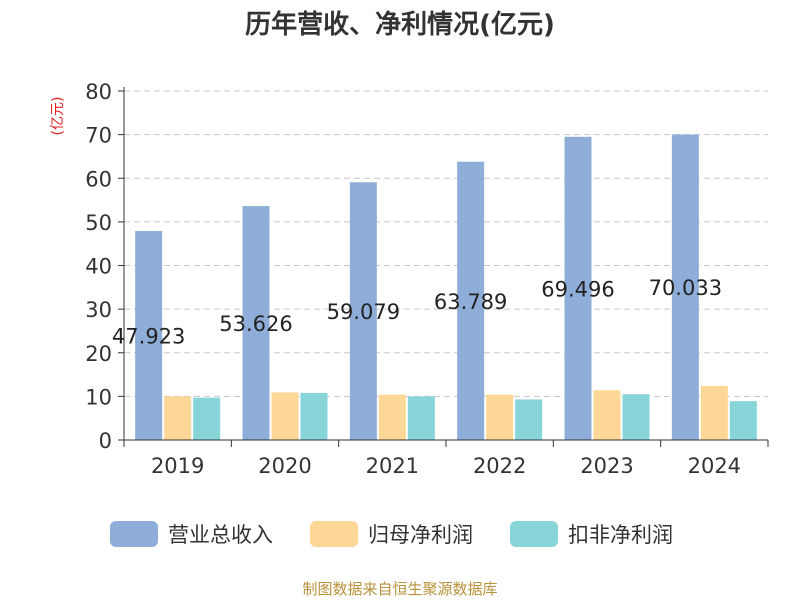  I want to click on data-label: 70.033, so click(685, 288).